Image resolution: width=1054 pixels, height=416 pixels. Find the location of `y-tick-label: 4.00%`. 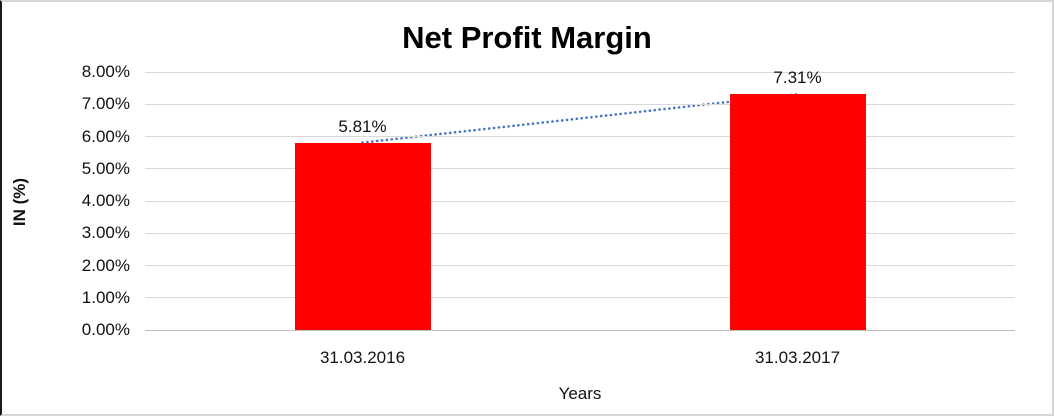

y-tick-label: 4.00% is located at coordinates (105, 200).